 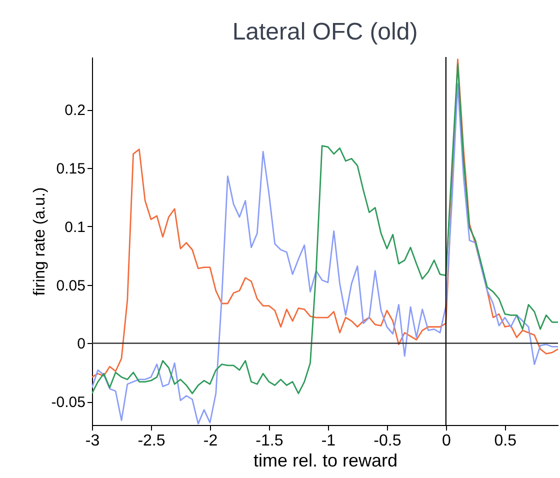 I want to click on x-axis-title: time rel. to reward, so click(x=325, y=460).